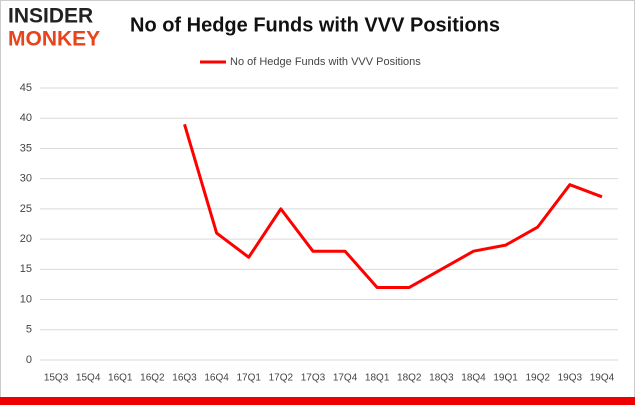 This screenshot has height=410, width=635. What do you see at coordinates (248, 378) in the screenshot?
I see `x-tick-label: 17Q1` at bounding box center [248, 378].